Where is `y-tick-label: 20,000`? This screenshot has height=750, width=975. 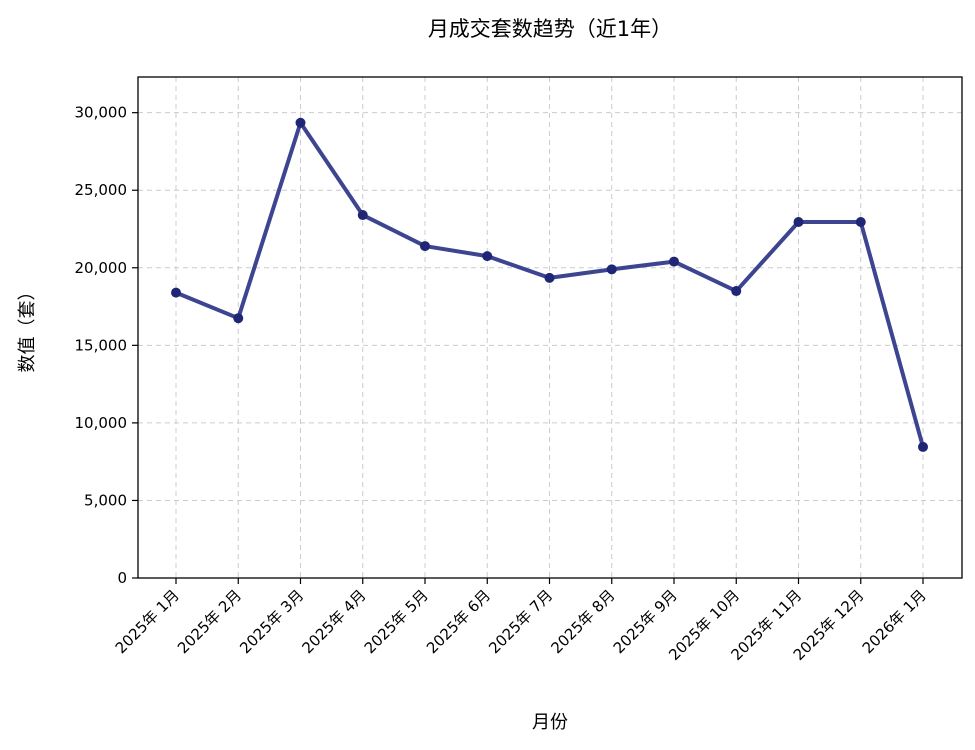 y-tick-label: 20,000 is located at coordinates (101, 268).